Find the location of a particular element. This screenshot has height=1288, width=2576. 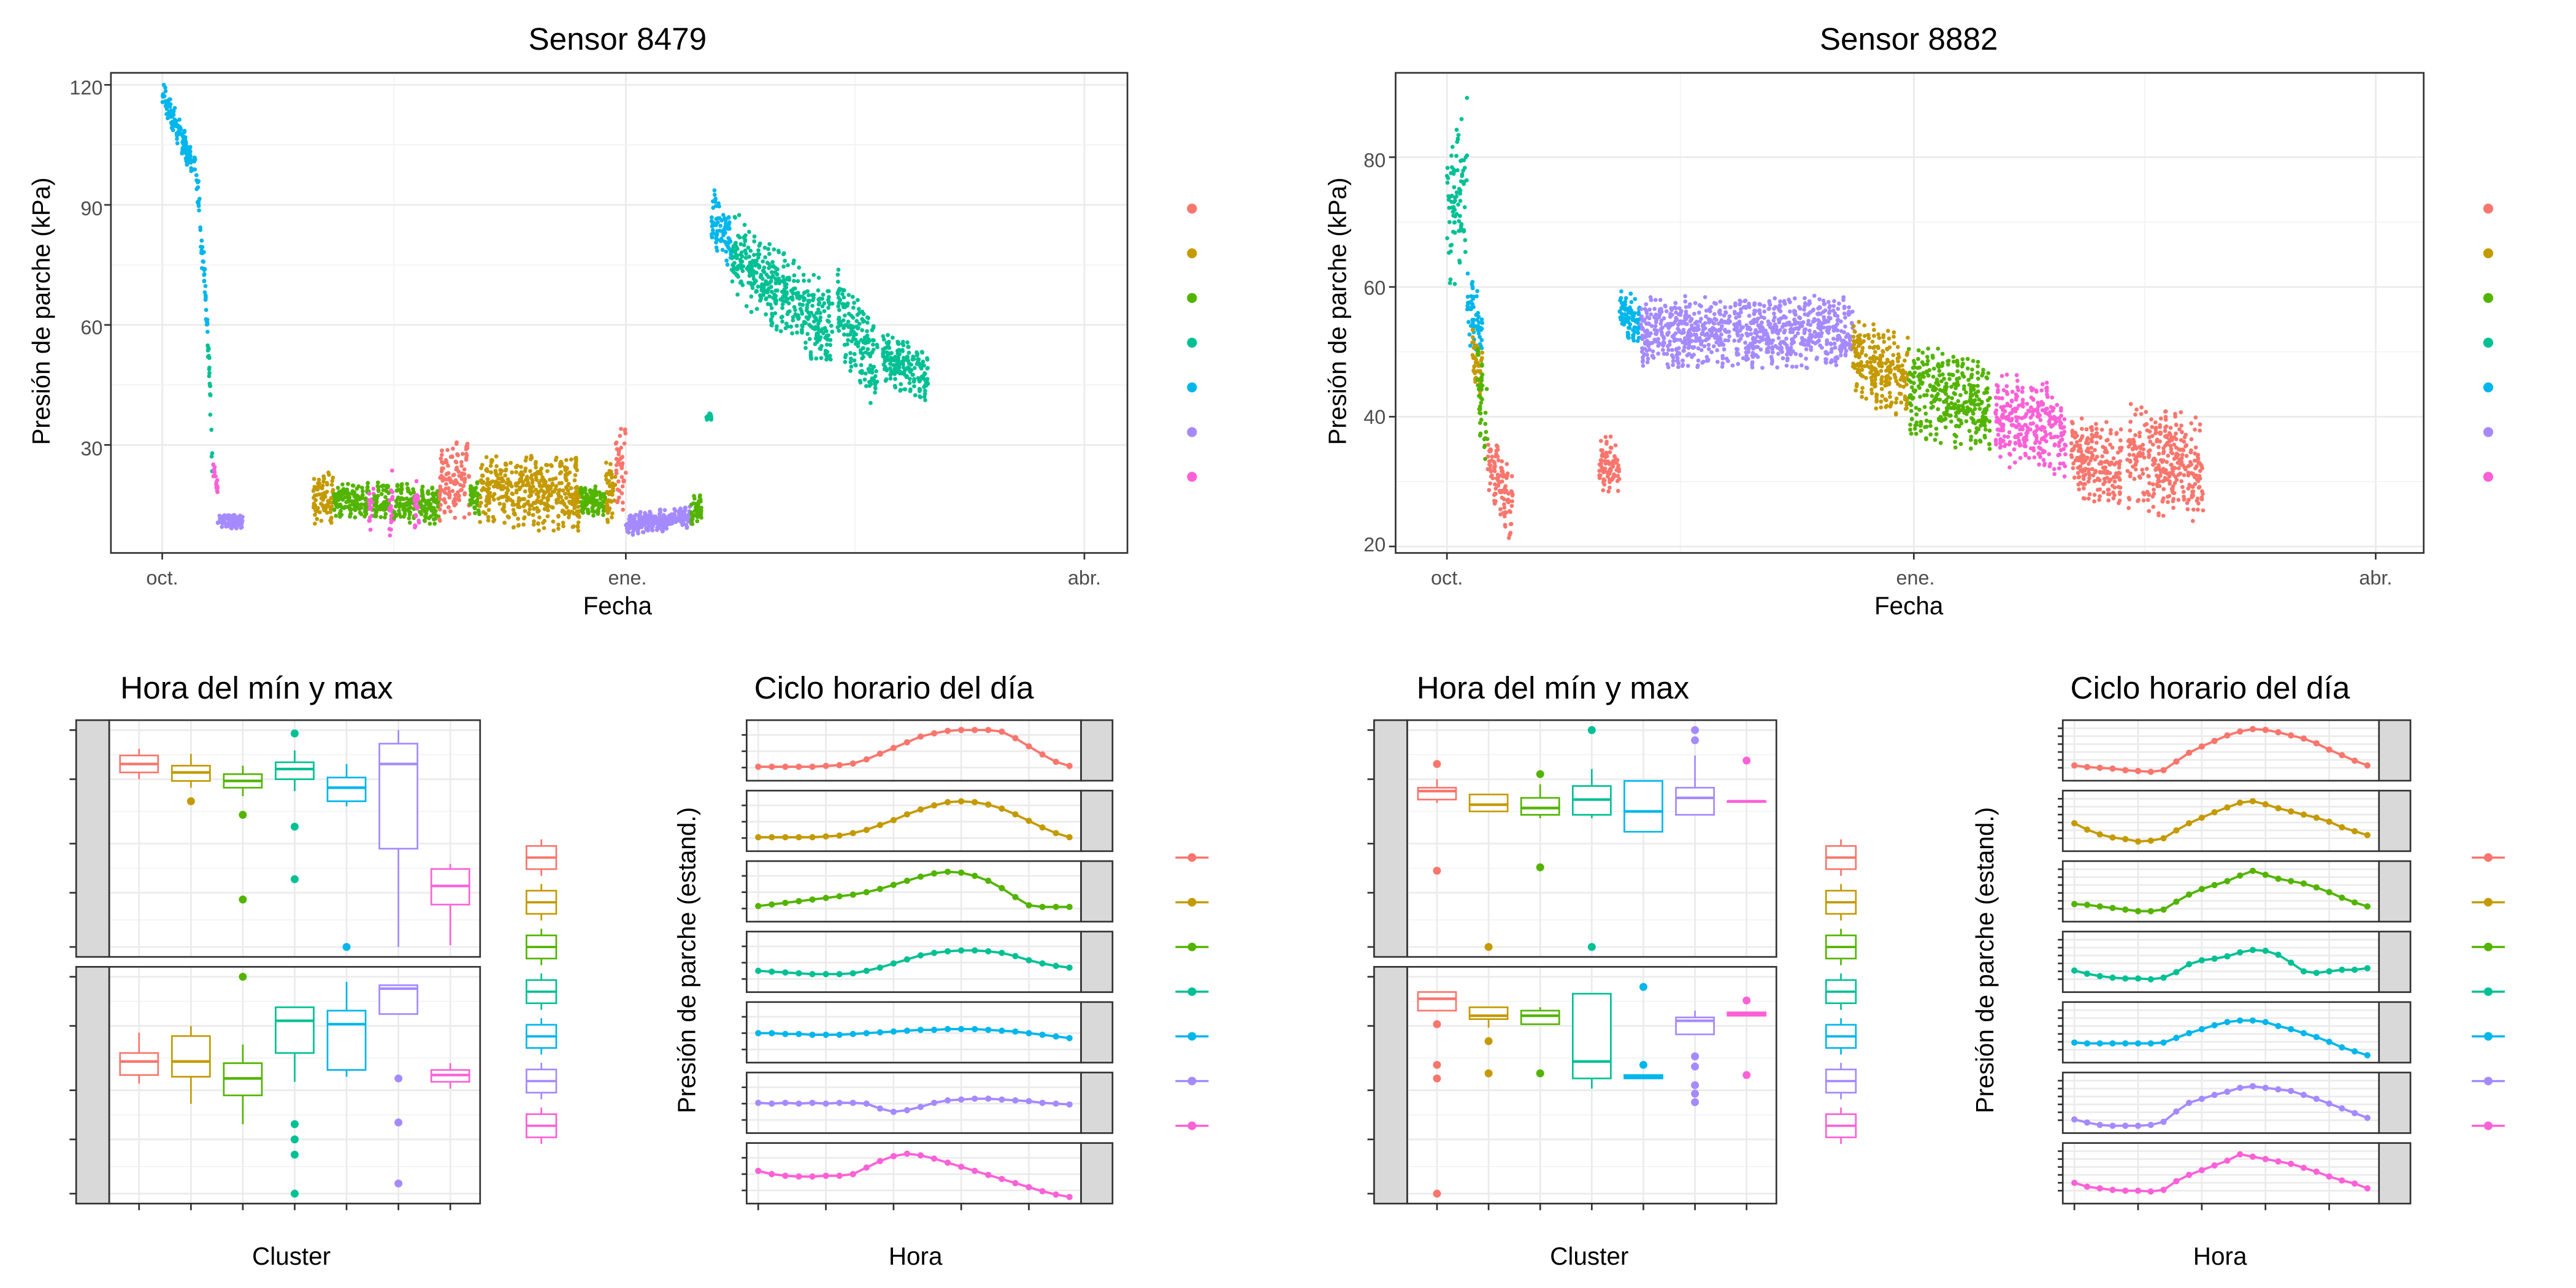

x-axis-label: Fecha is located at coordinates (1909, 605).